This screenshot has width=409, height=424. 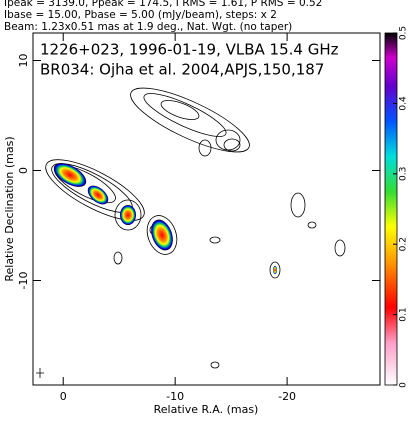 What do you see at coordinates (182, 70) in the screenshot?
I see `annotation: BR034: Ojha et al. 2004,APJS,150,187` at bounding box center [182, 70].